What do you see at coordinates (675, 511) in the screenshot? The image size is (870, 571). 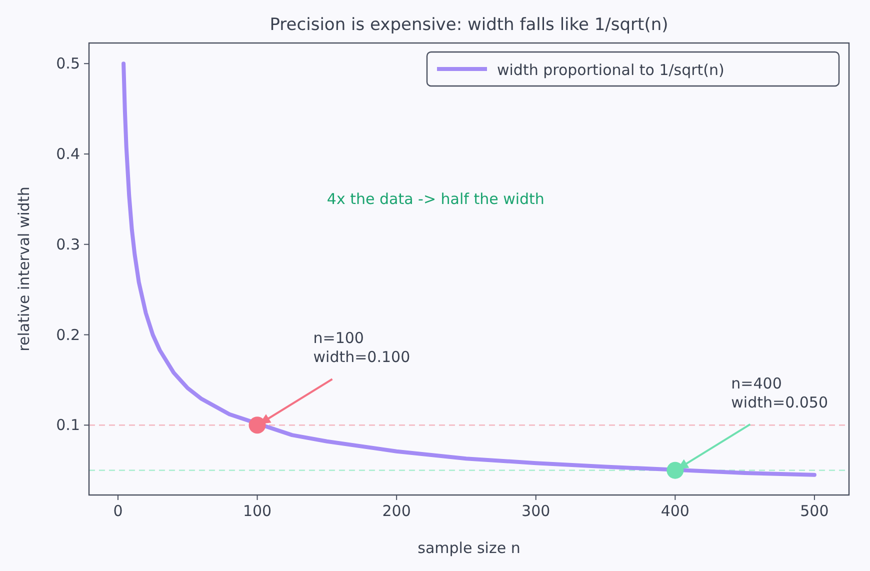 I see `x-tick-label: 400` at bounding box center [675, 511].